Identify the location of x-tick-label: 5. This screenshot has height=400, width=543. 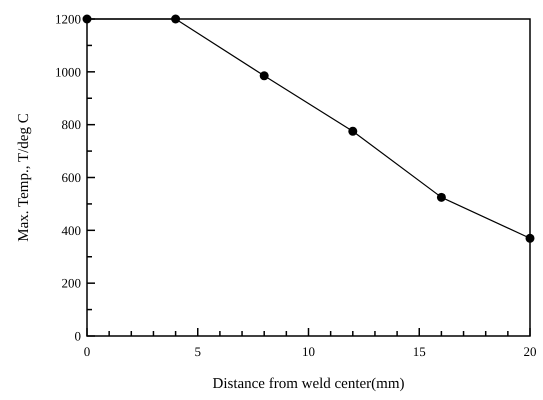
(197, 351).